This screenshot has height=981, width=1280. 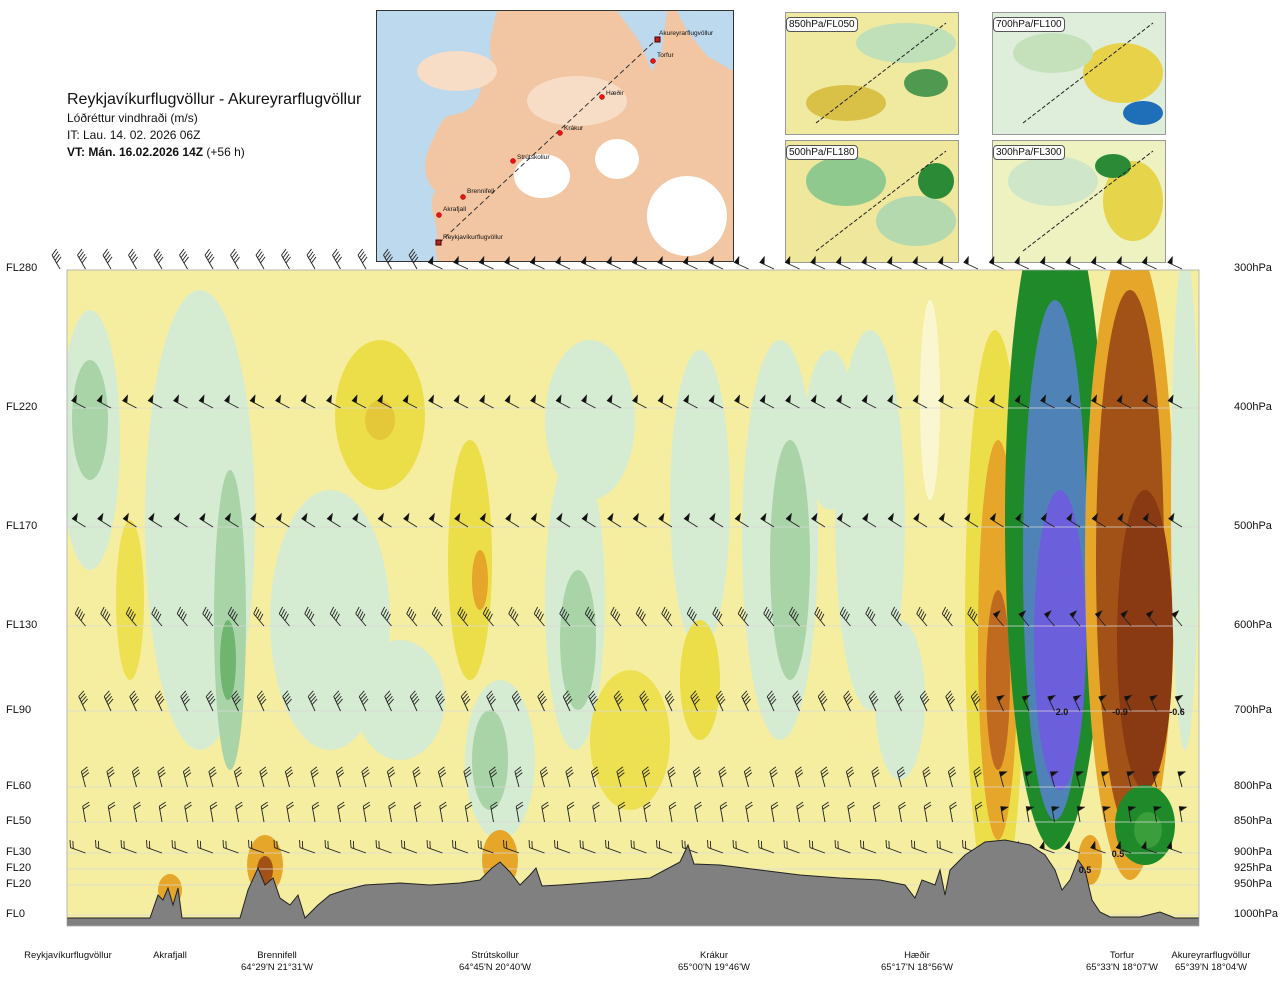 What do you see at coordinates (455, 209) in the screenshot?
I see `map-station-label: Akrafjall` at bounding box center [455, 209].